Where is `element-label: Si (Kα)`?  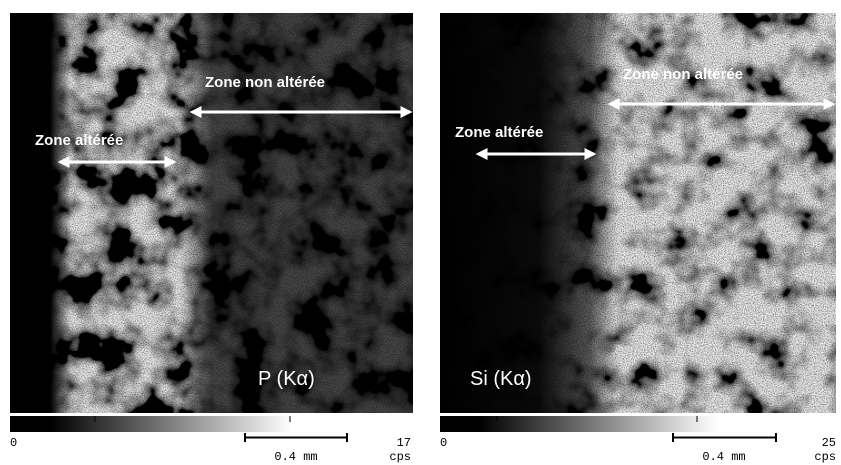 element-label: Si (Kα) is located at coordinates (501, 379).